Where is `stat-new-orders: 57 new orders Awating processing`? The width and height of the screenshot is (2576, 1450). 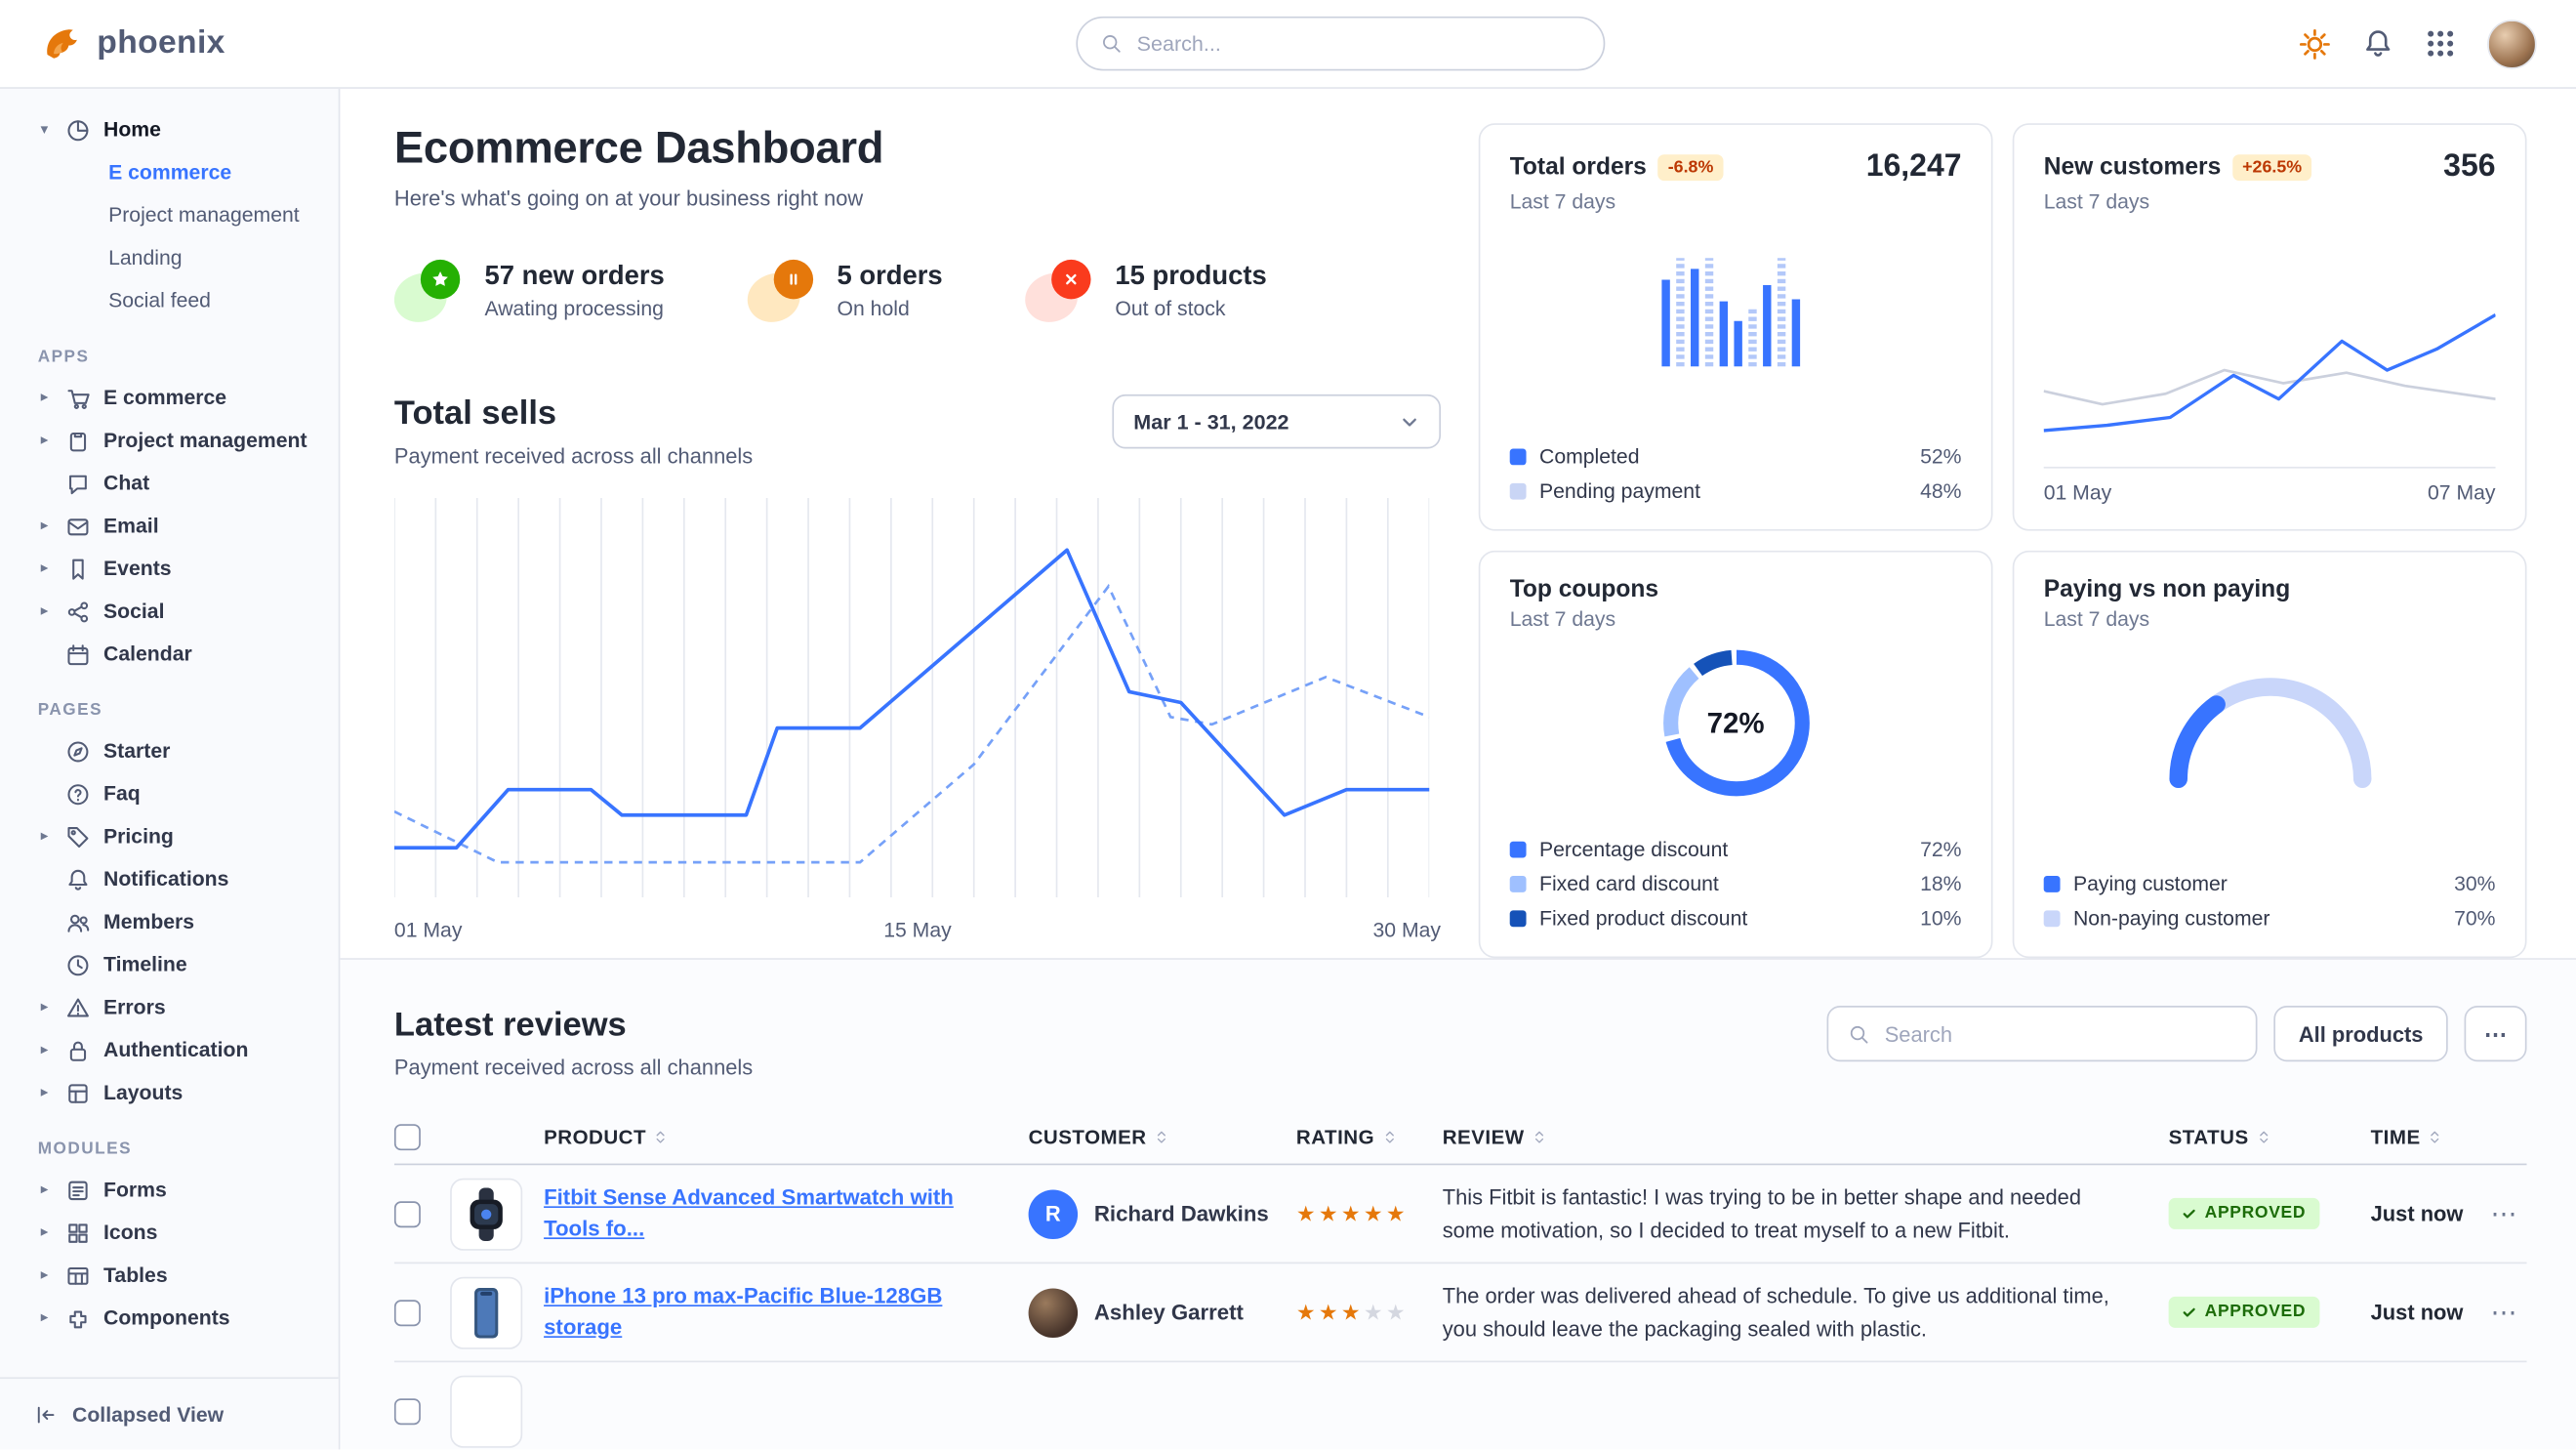
stat-new-orders: 57 new orders Awating processing is located at coordinates (529, 290).